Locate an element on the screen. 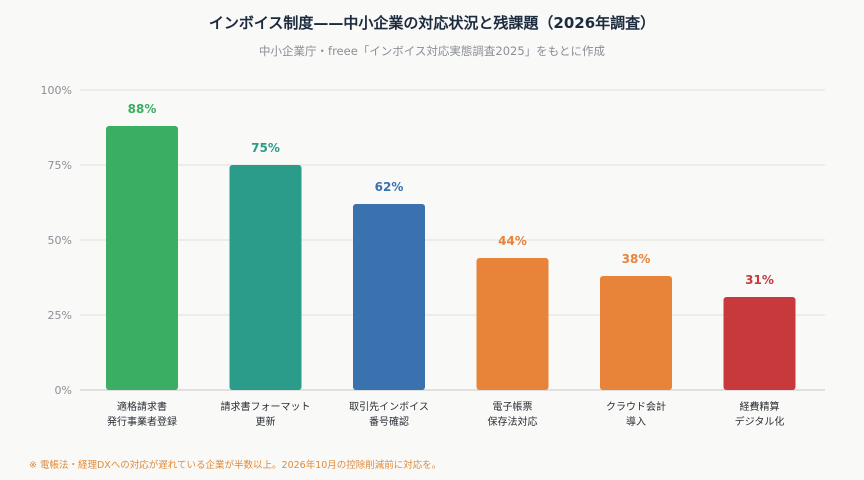 The width and height of the screenshot is (864, 480). chart-title: インボイス制度——中小企業の対応状況と残課題（2026年調査） is located at coordinates (432, 23).